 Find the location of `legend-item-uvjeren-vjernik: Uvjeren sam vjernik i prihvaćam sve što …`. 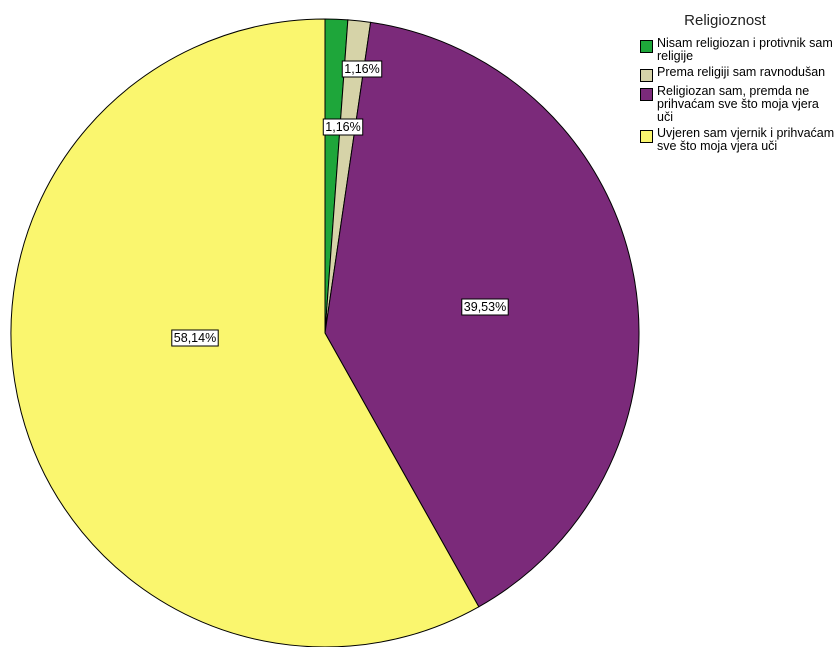

legend-item-uvjeren-vjernik: Uvjeren sam vjernik i prihvaćam sve što … is located at coordinates (737, 140).